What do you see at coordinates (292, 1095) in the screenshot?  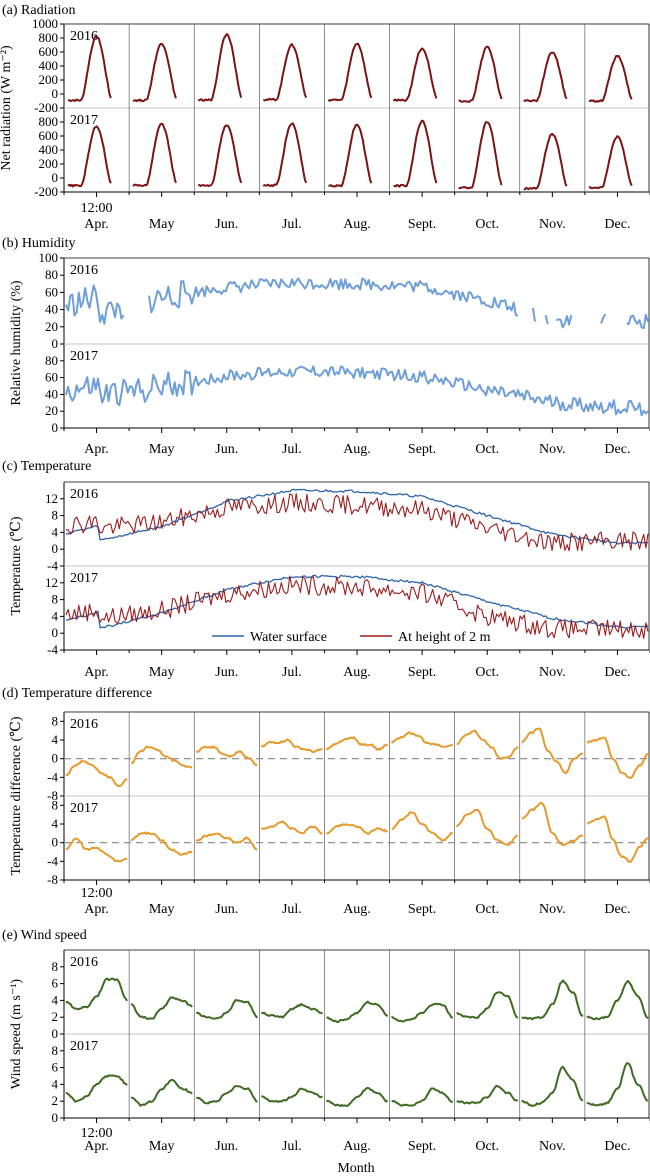 I see `e-line-2017-Jul.` at bounding box center [292, 1095].